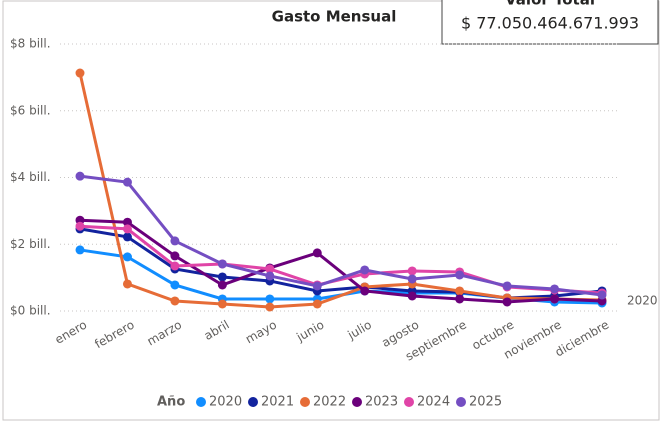  I want to click on end-label: 2020, so click(642, 301).